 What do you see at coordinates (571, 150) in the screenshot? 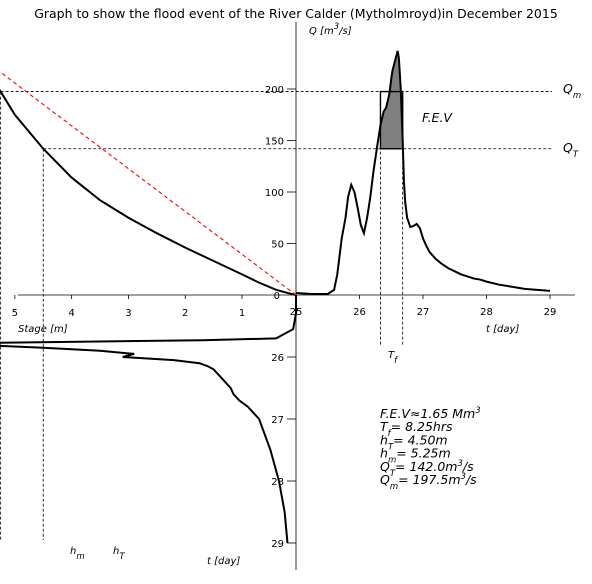
I see `qt-label: QT` at bounding box center [571, 150].